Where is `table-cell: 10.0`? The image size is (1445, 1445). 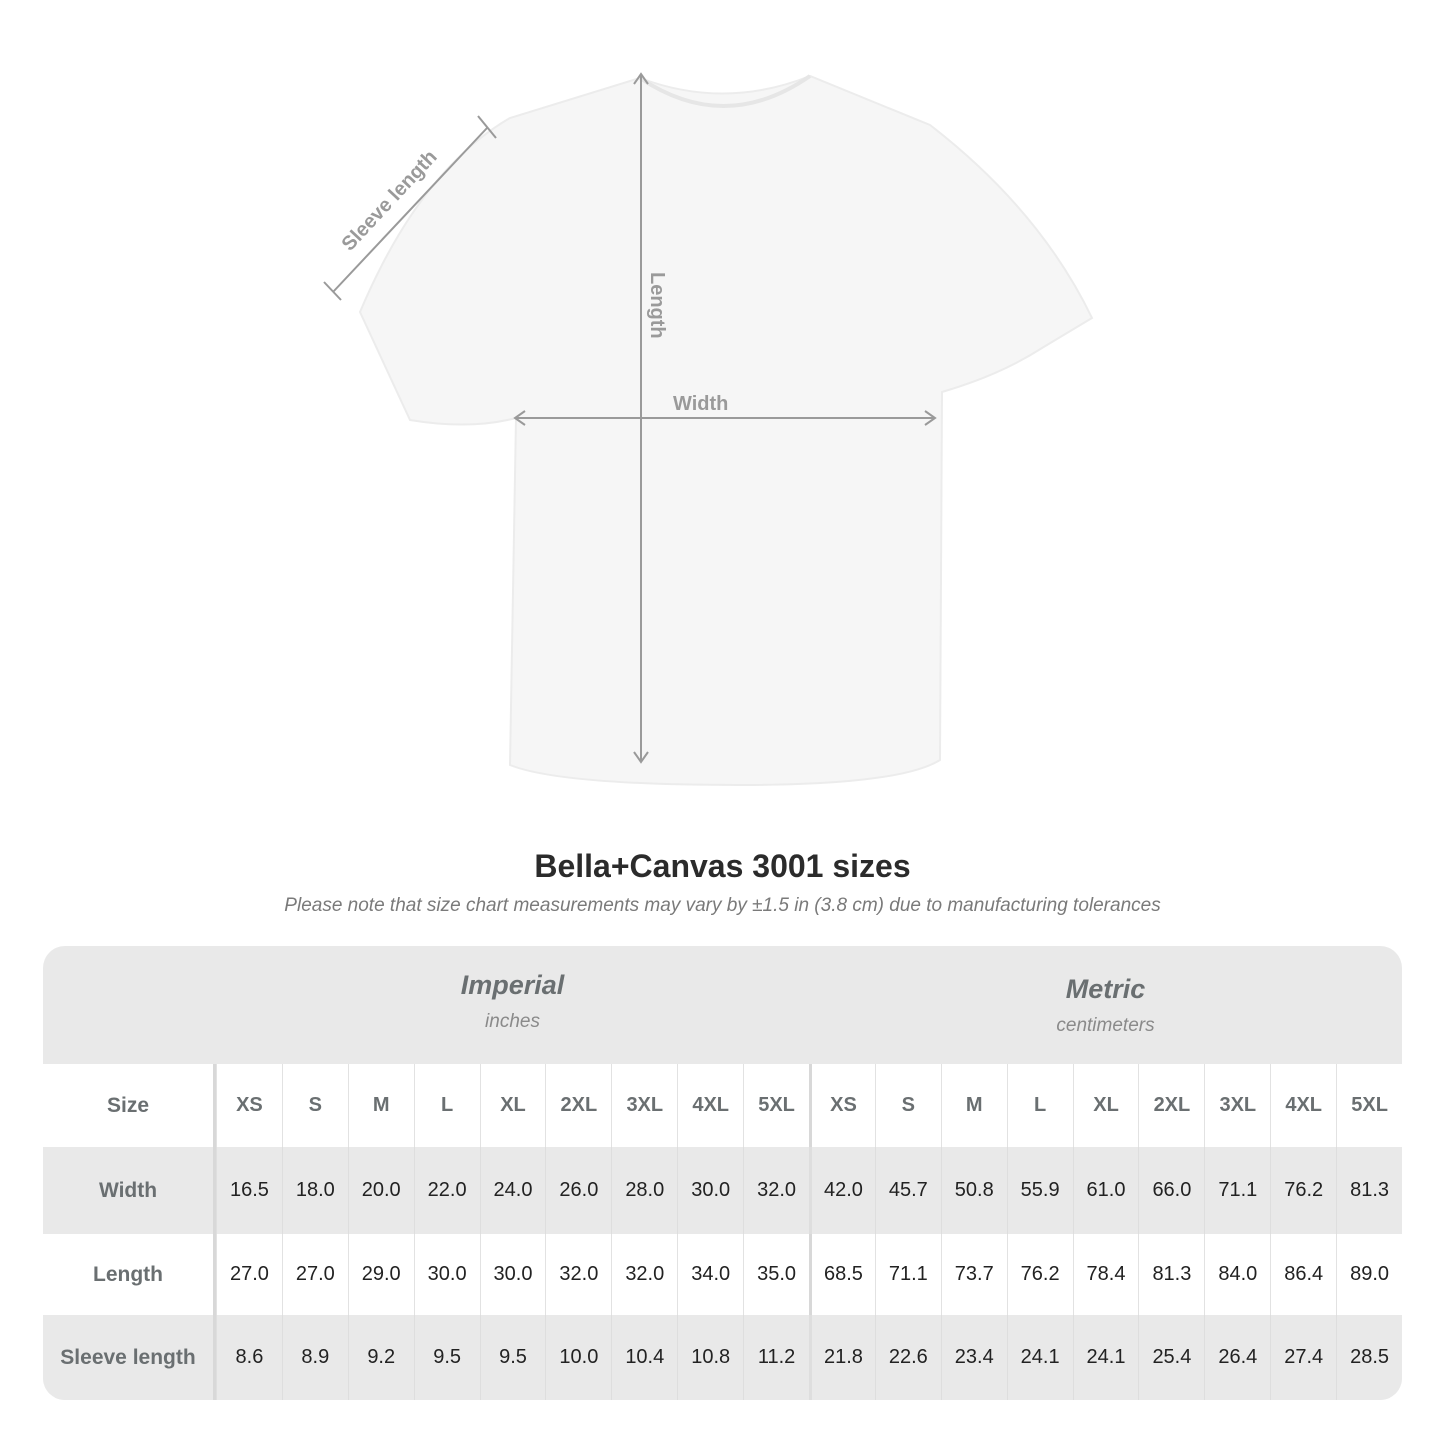
table-cell: 10.0 is located at coordinates (578, 1357).